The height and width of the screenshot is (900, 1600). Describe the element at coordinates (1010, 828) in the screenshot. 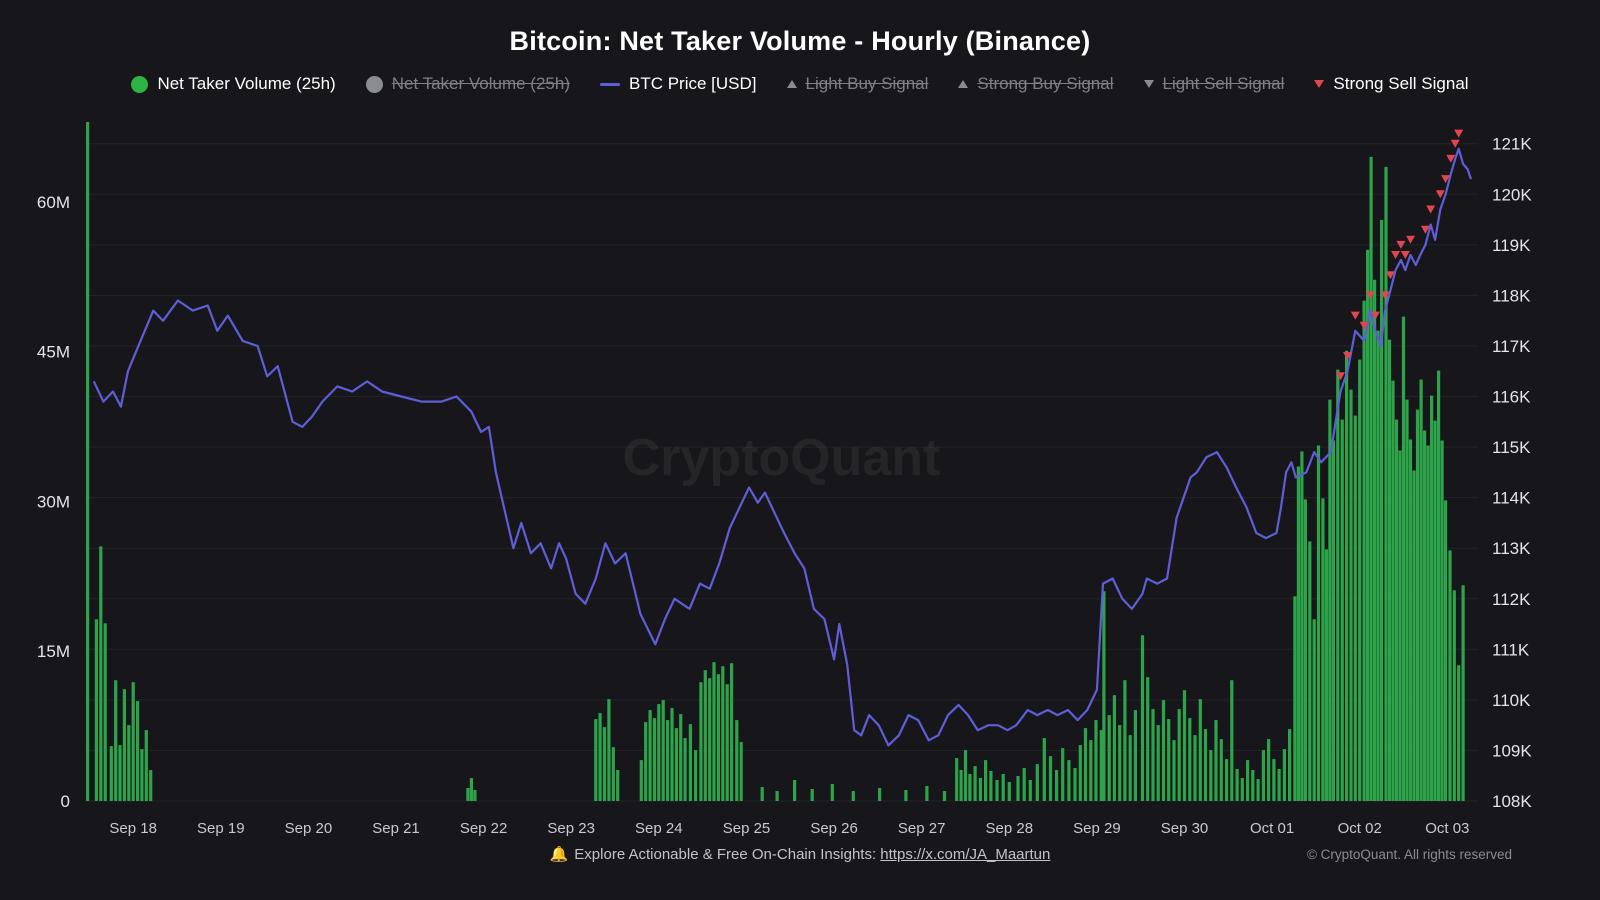

I see `svg-text: Sep 28` at that location.